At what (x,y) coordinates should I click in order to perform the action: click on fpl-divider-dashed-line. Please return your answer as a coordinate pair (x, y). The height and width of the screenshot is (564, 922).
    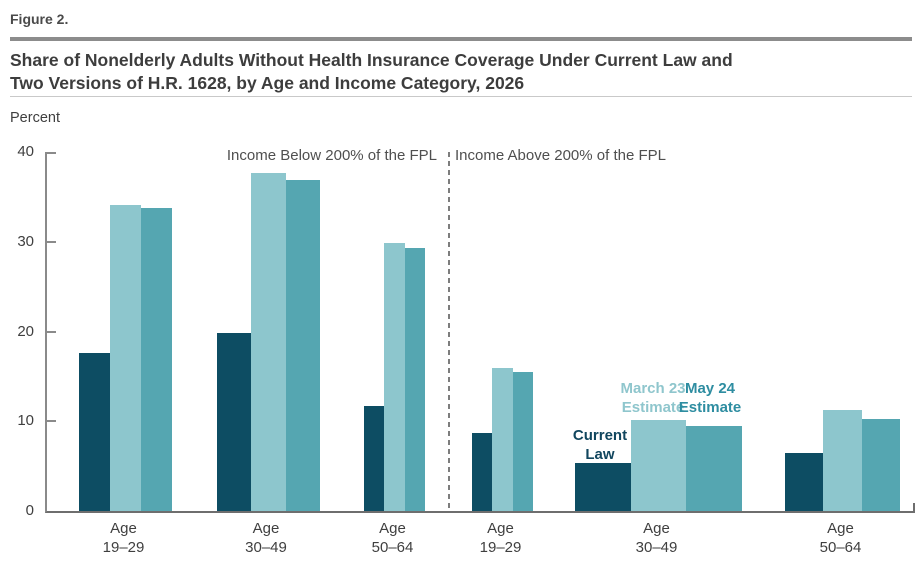
    Looking at the image, I should click on (449, 331).